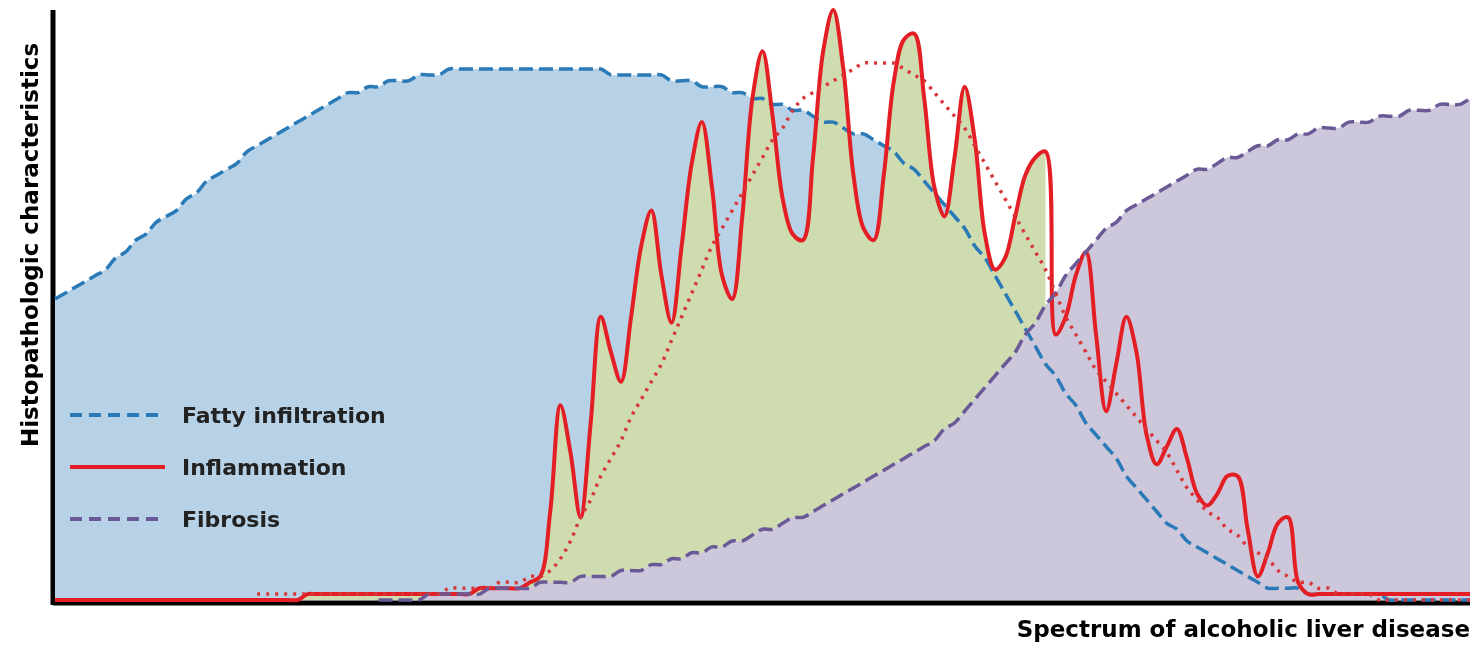 The image size is (1475, 645). I want to click on y-axis-title: Histopathologic characteristics, so click(30, 245).